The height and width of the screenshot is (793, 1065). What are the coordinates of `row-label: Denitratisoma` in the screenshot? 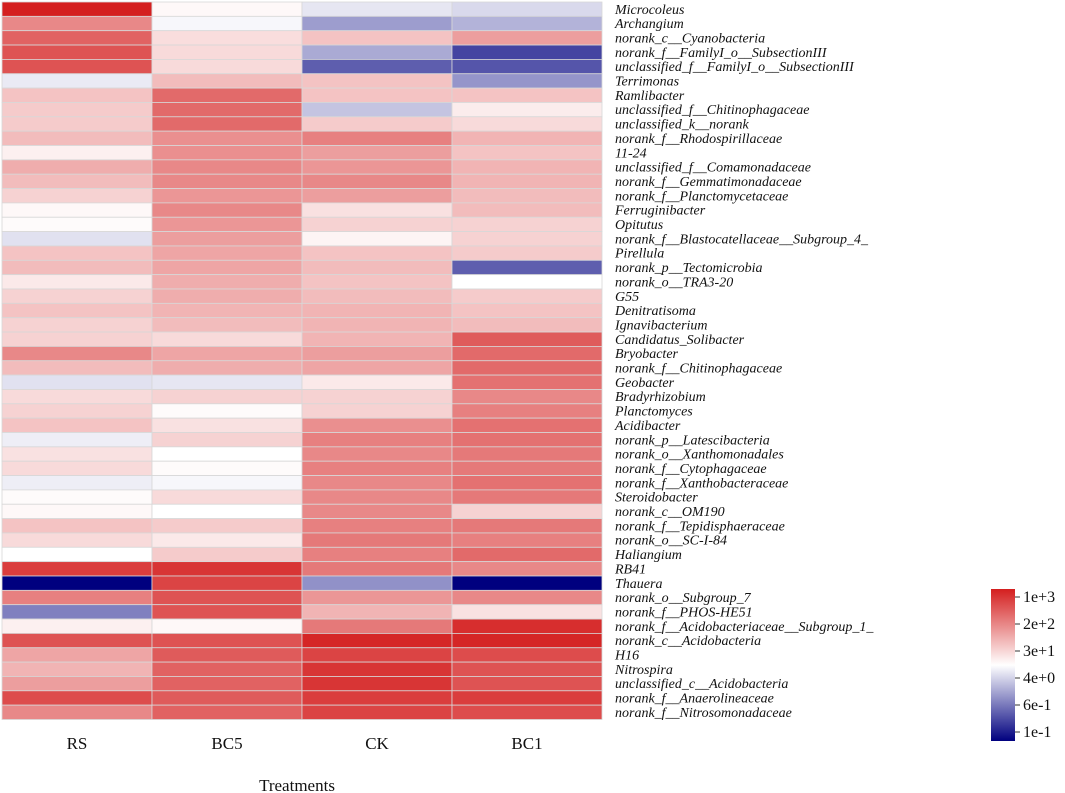 It's located at (655, 311).